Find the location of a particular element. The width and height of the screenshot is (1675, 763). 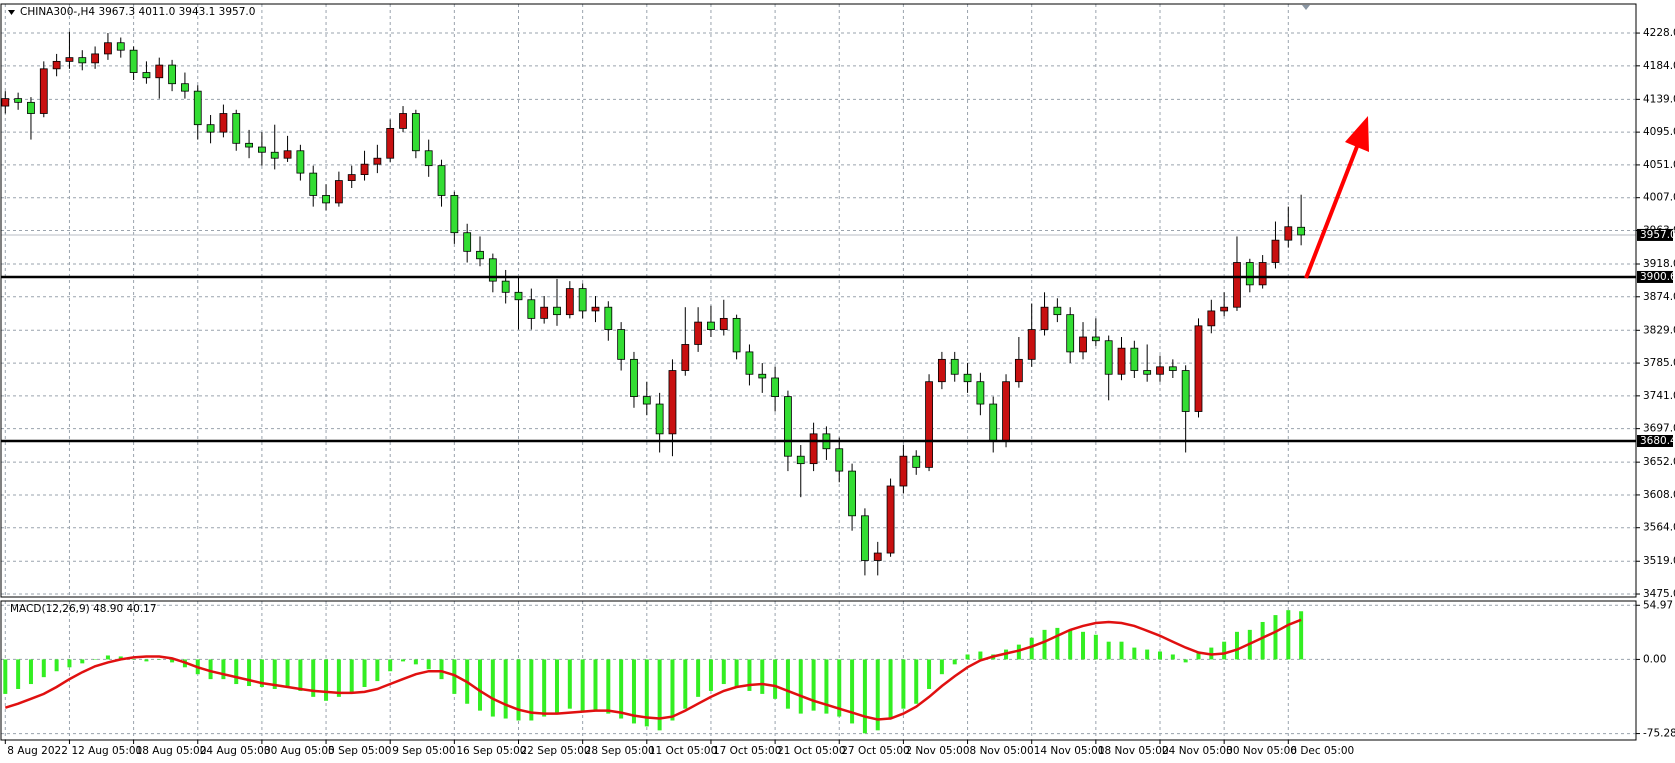

x-tick-label: 24 Aug 05:00 is located at coordinates (235, 751).